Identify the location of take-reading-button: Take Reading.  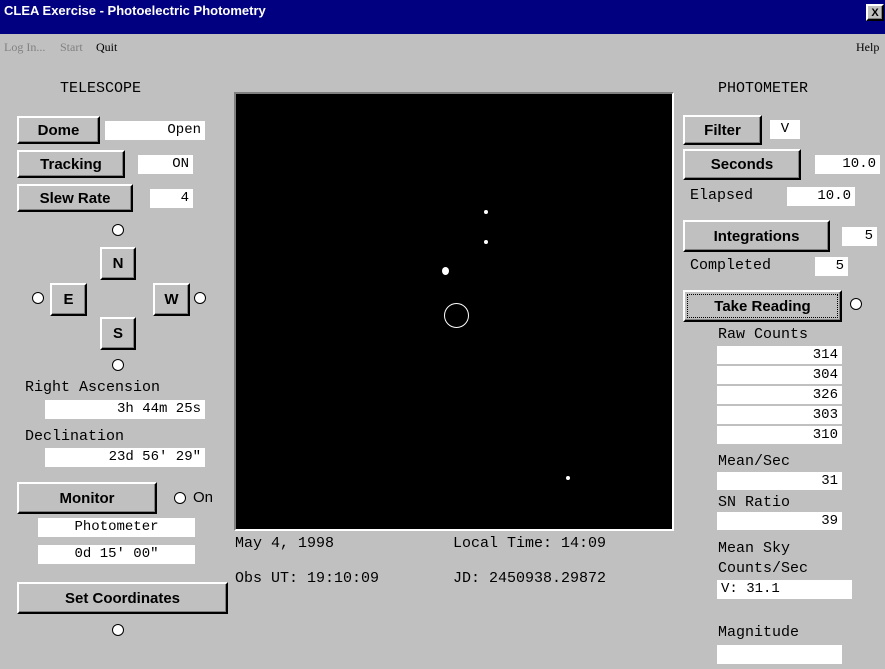
(762, 306).